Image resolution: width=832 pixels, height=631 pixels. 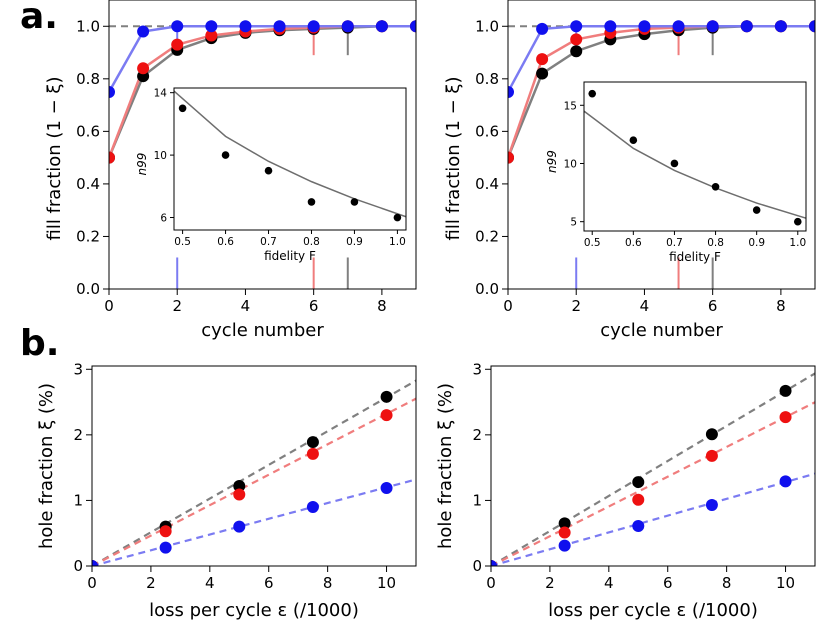 What do you see at coordinates (477, 435) in the screenshot?
I see `y-tick-label: 2` at bounding box center [477, 435].